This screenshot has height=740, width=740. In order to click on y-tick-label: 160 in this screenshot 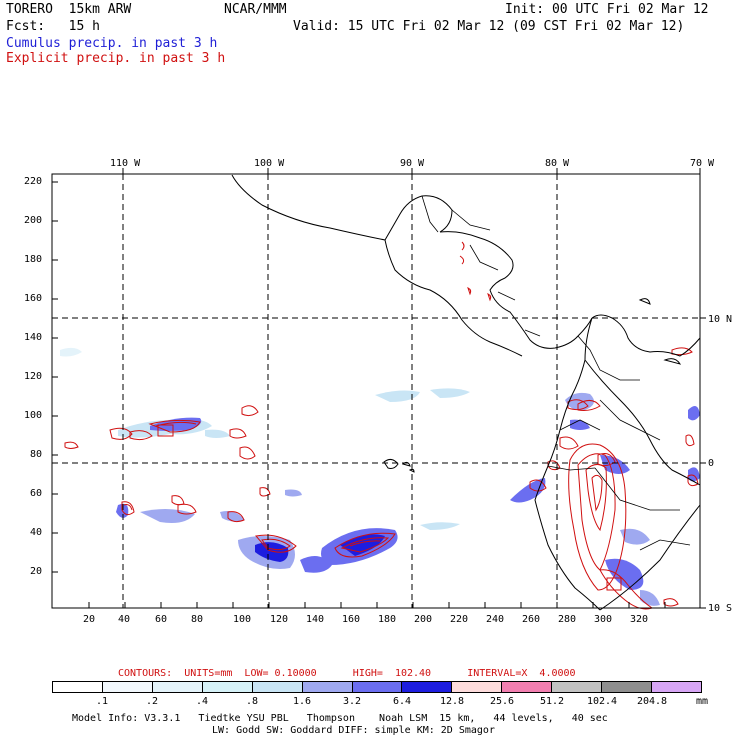, I will do `click(33, 298)`.